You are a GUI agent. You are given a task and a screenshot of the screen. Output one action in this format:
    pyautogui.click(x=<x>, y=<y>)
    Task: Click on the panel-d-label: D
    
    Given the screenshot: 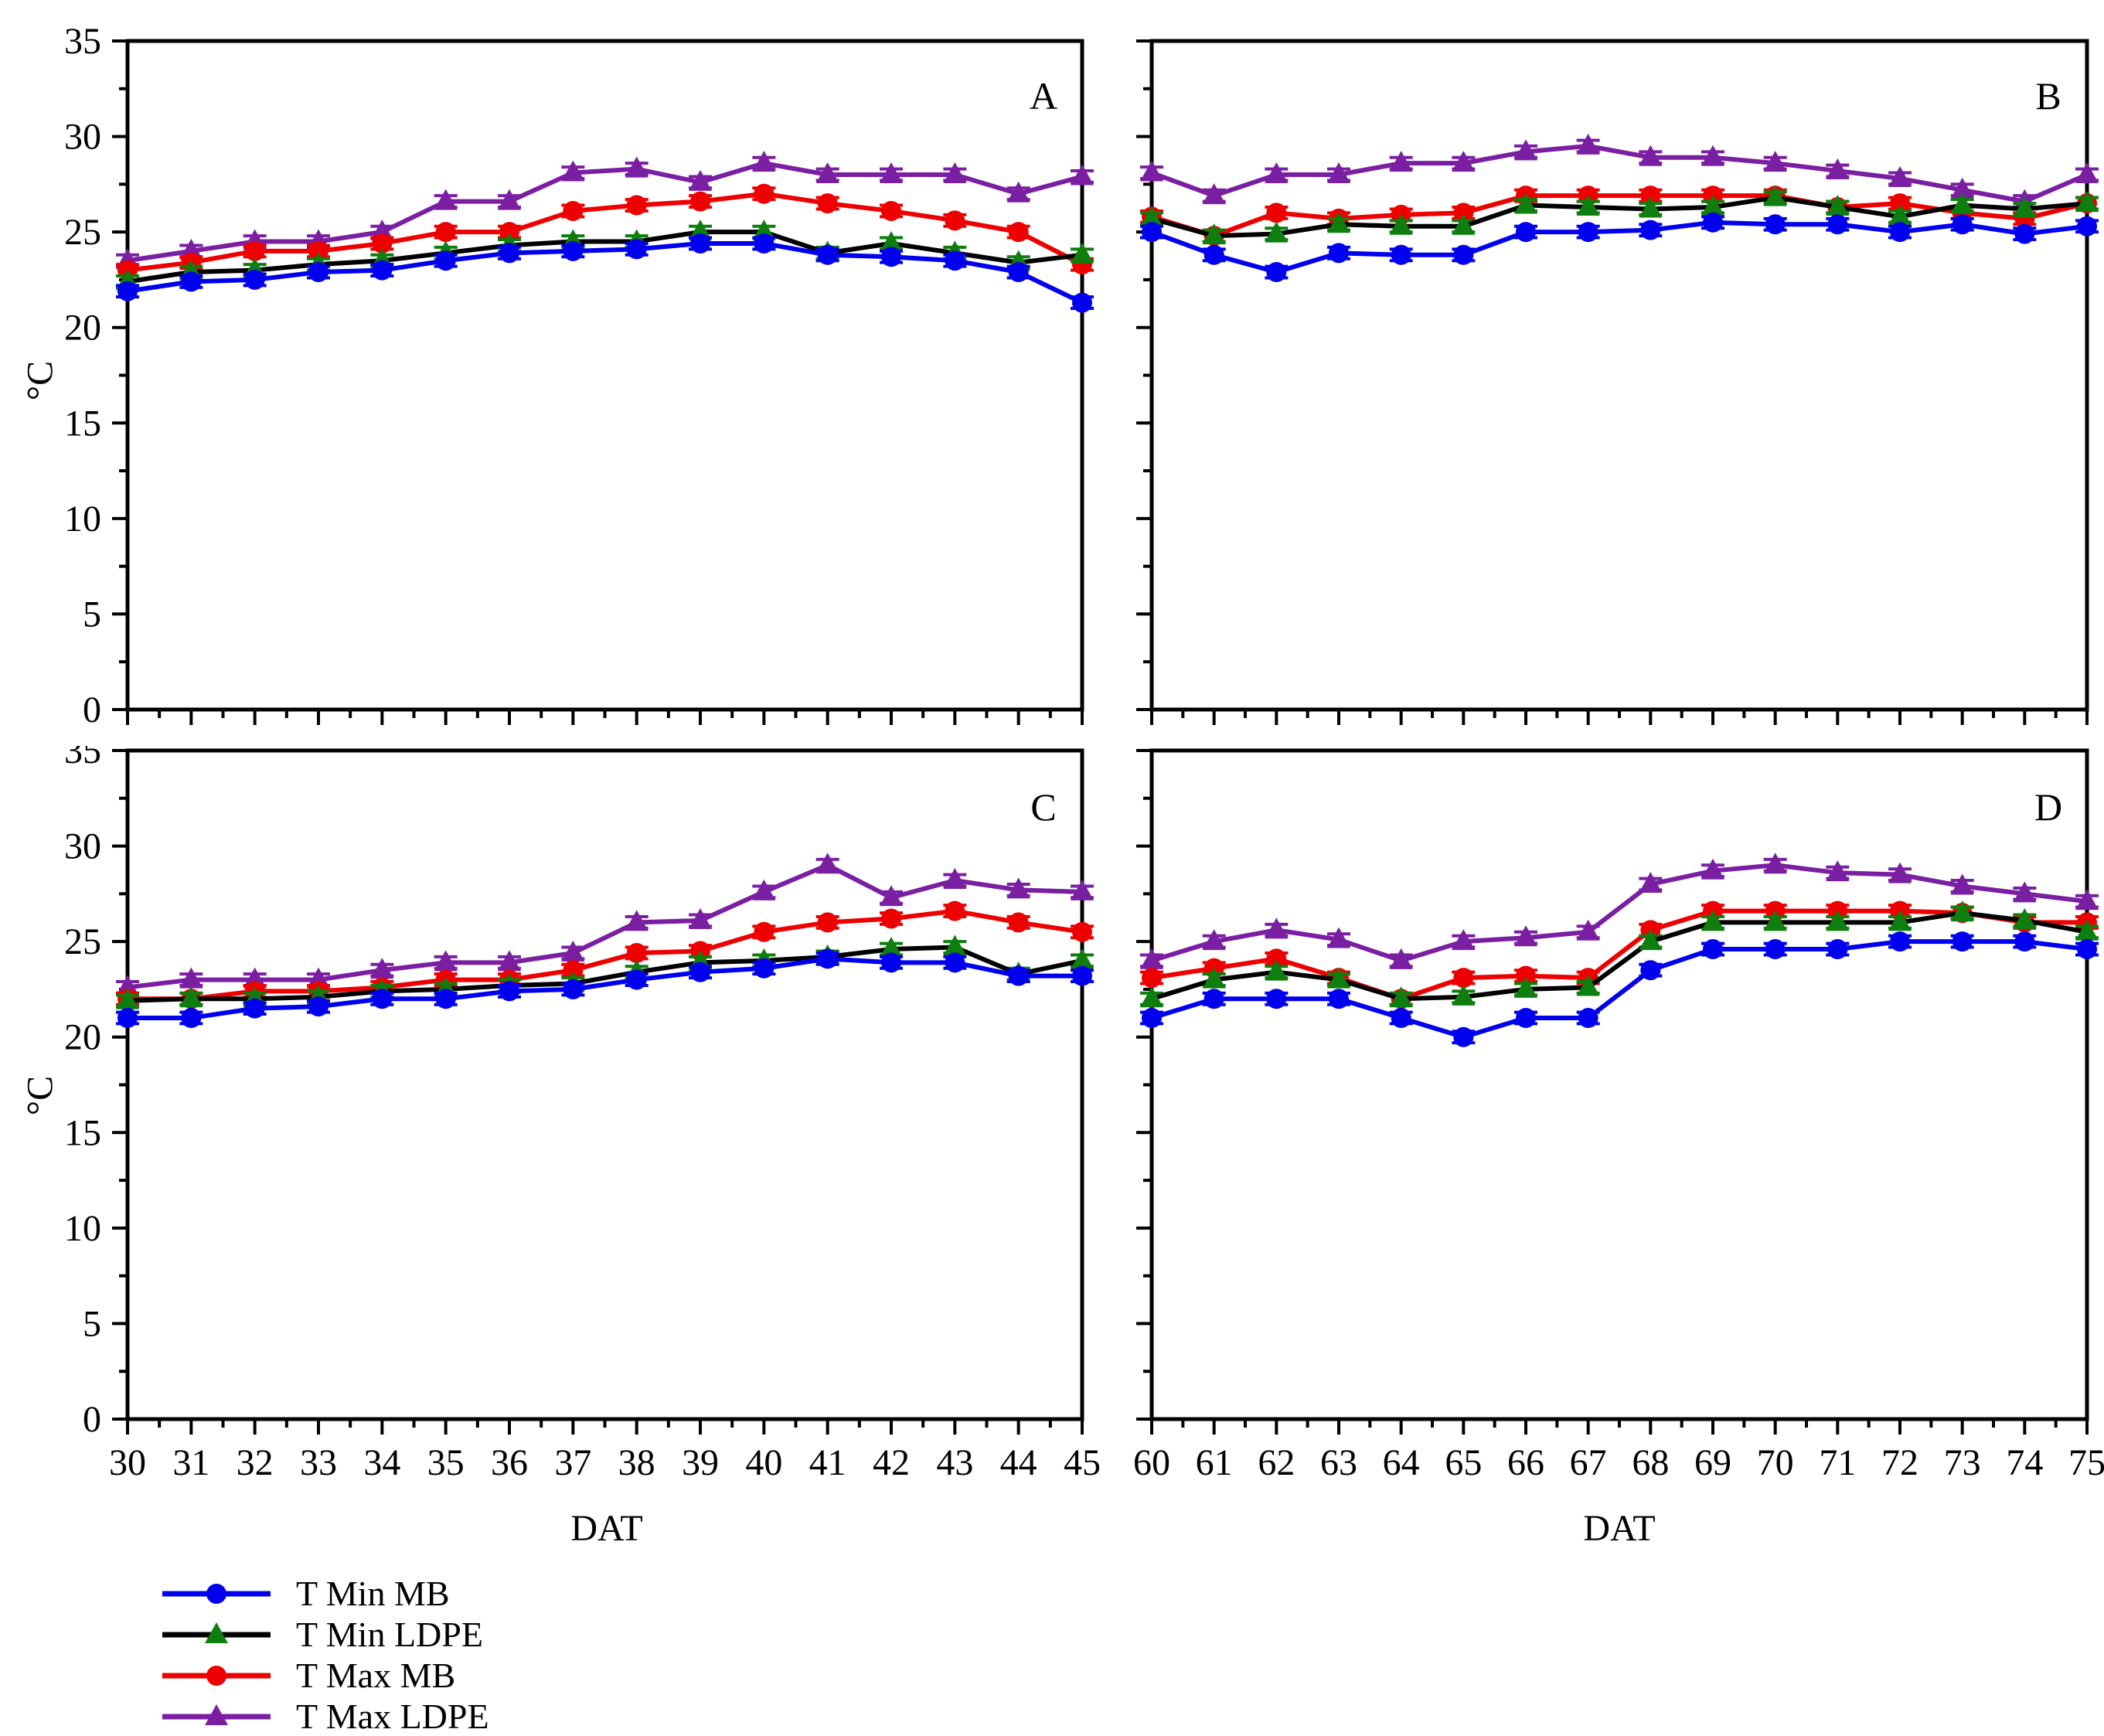 What is the action you would take?
    pyautogui.click(x=2048, y=807)
    